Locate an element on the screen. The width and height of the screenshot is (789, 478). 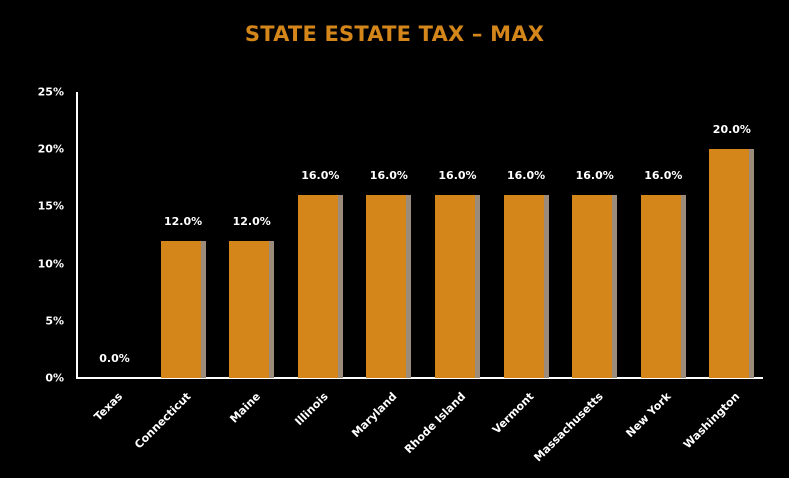
y-tick-label: 0% is located at coordinates (54, 378).